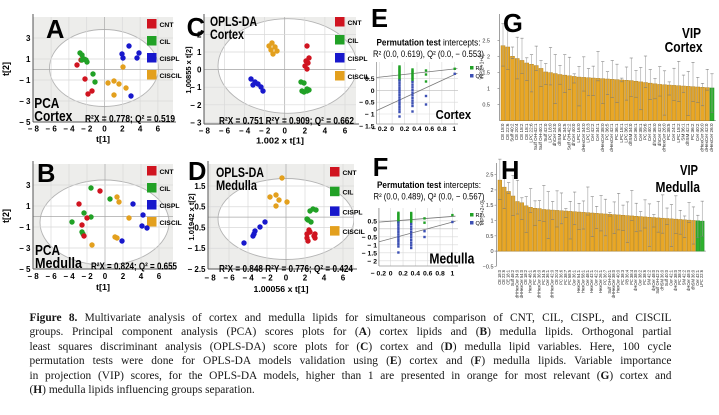  What do you see at coordinates (28, 59) in the screenshot?
I see `svg-text: 1` at bounding box center [28, 59].